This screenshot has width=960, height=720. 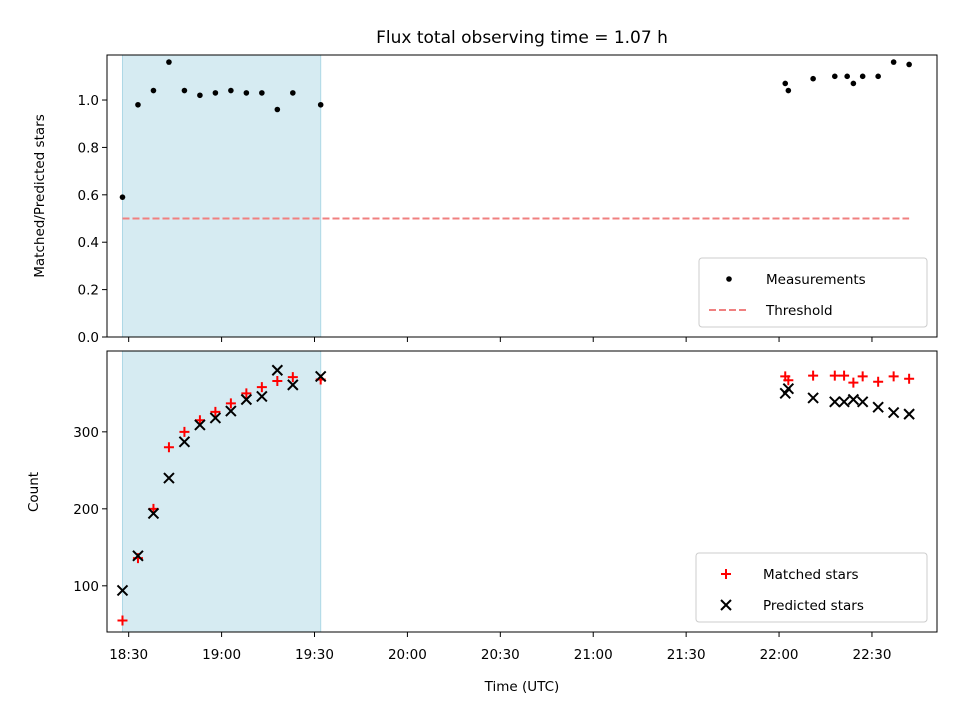 I want to click on x-tick-label: 21:00, so click(x=593, y=655).